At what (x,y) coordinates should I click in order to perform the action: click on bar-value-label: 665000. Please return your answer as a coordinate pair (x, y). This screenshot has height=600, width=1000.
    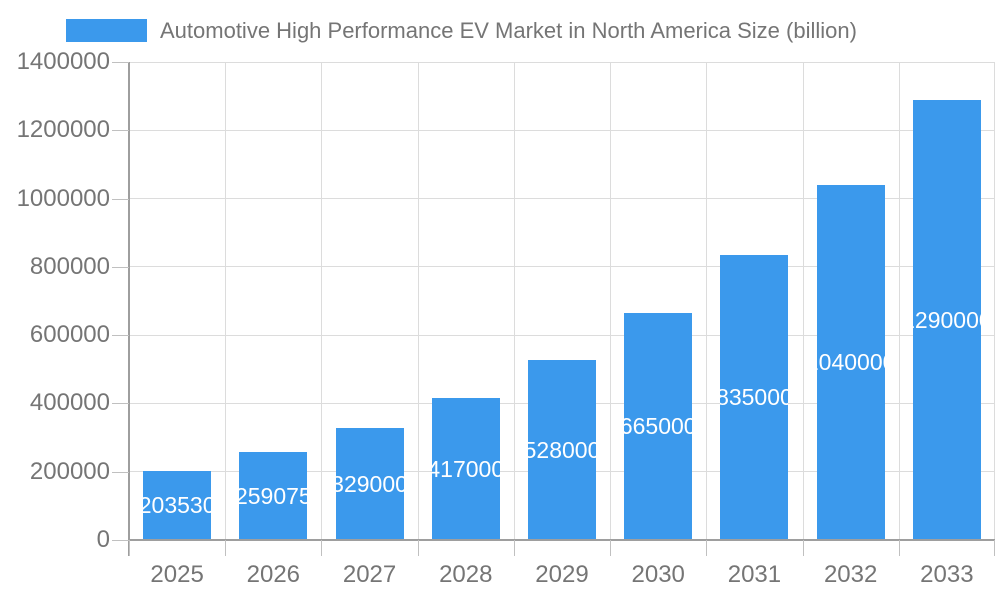
    Looking at the image, I should click on (658, 426).